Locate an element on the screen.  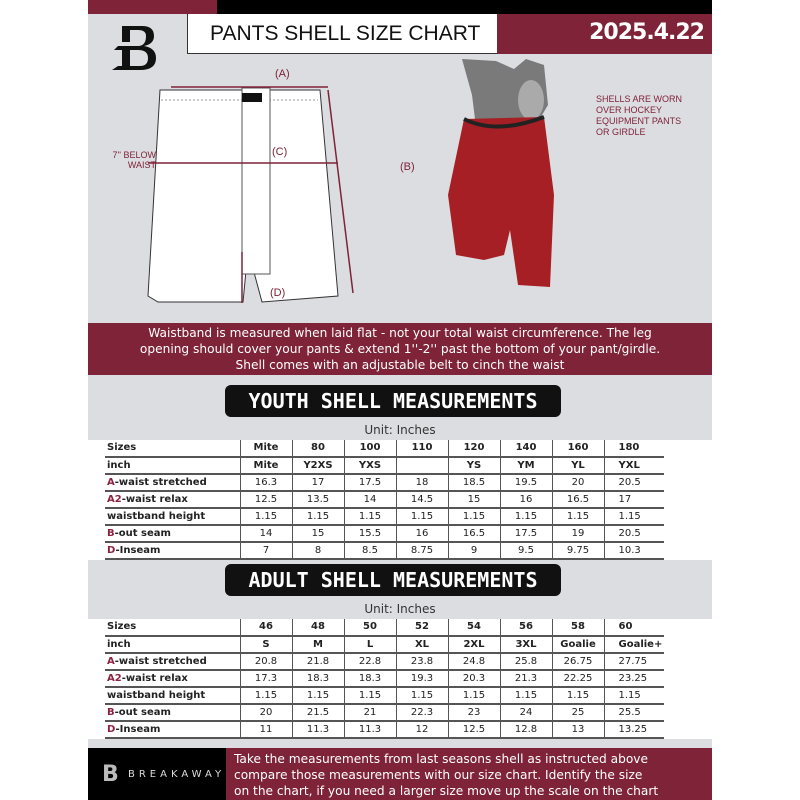
table-cell: YM is located at coordinates (525, 466).